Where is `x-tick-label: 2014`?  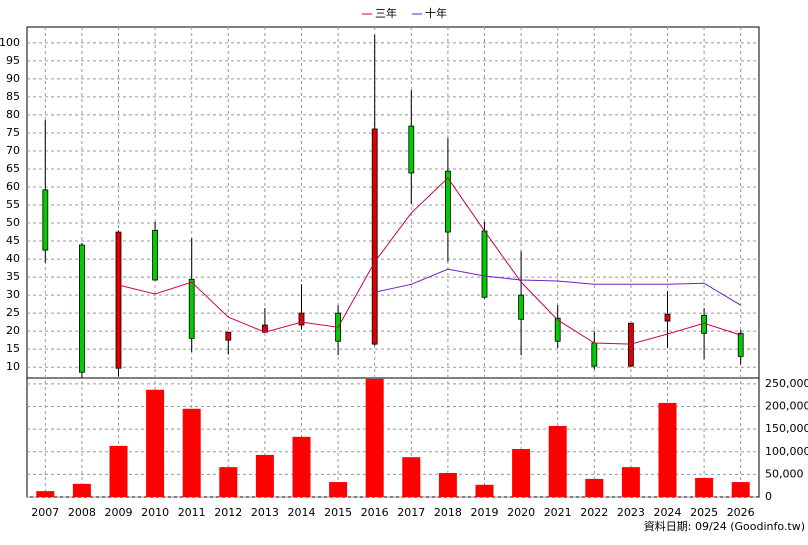 x-tick-label: 2014 is located at coordinates (302, 512).